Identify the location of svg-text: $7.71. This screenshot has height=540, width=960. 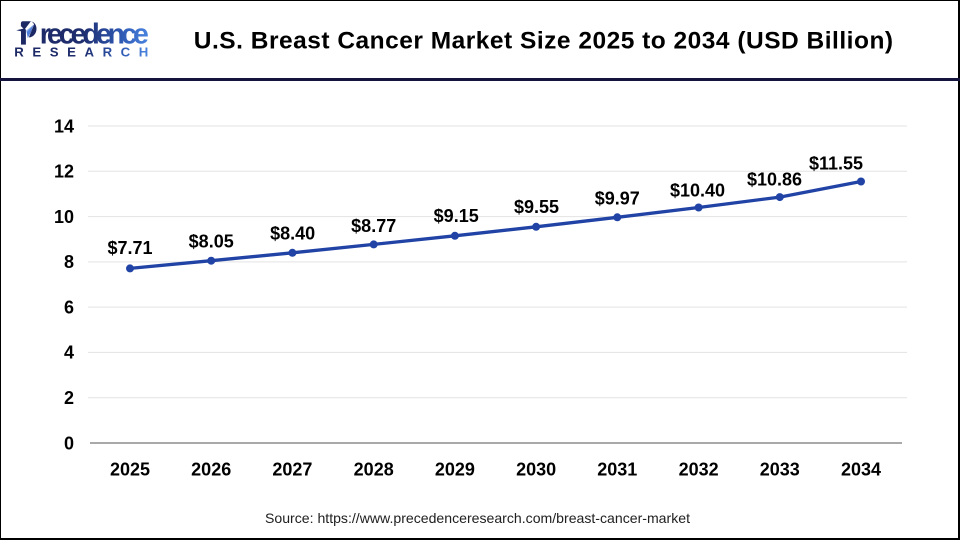
(129, 248).